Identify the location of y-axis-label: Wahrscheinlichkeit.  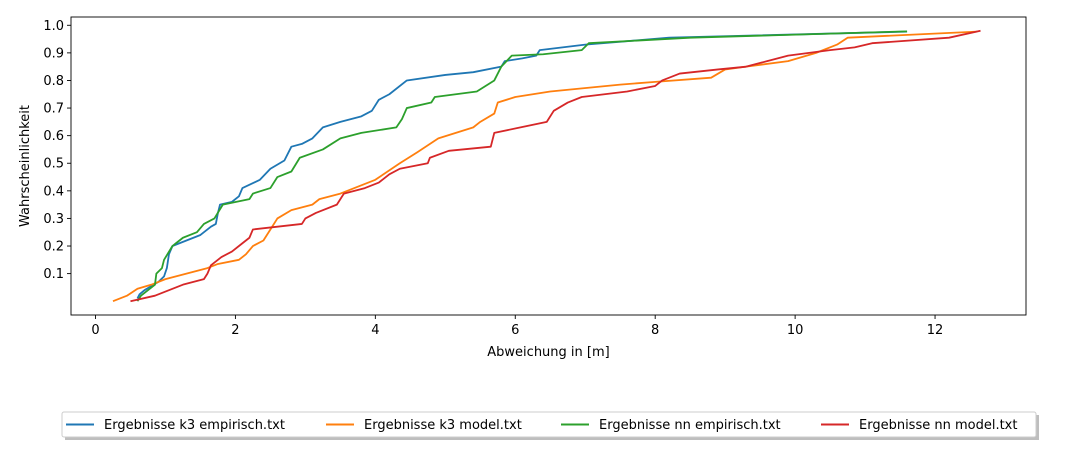
(25, 166).